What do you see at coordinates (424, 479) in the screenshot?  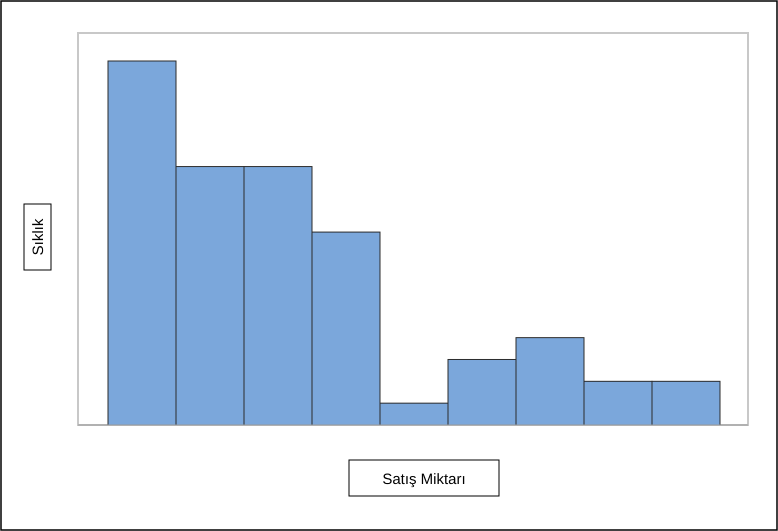 I see `x-axis-title: Satış Miktarı` at bounding box center [424, 479].